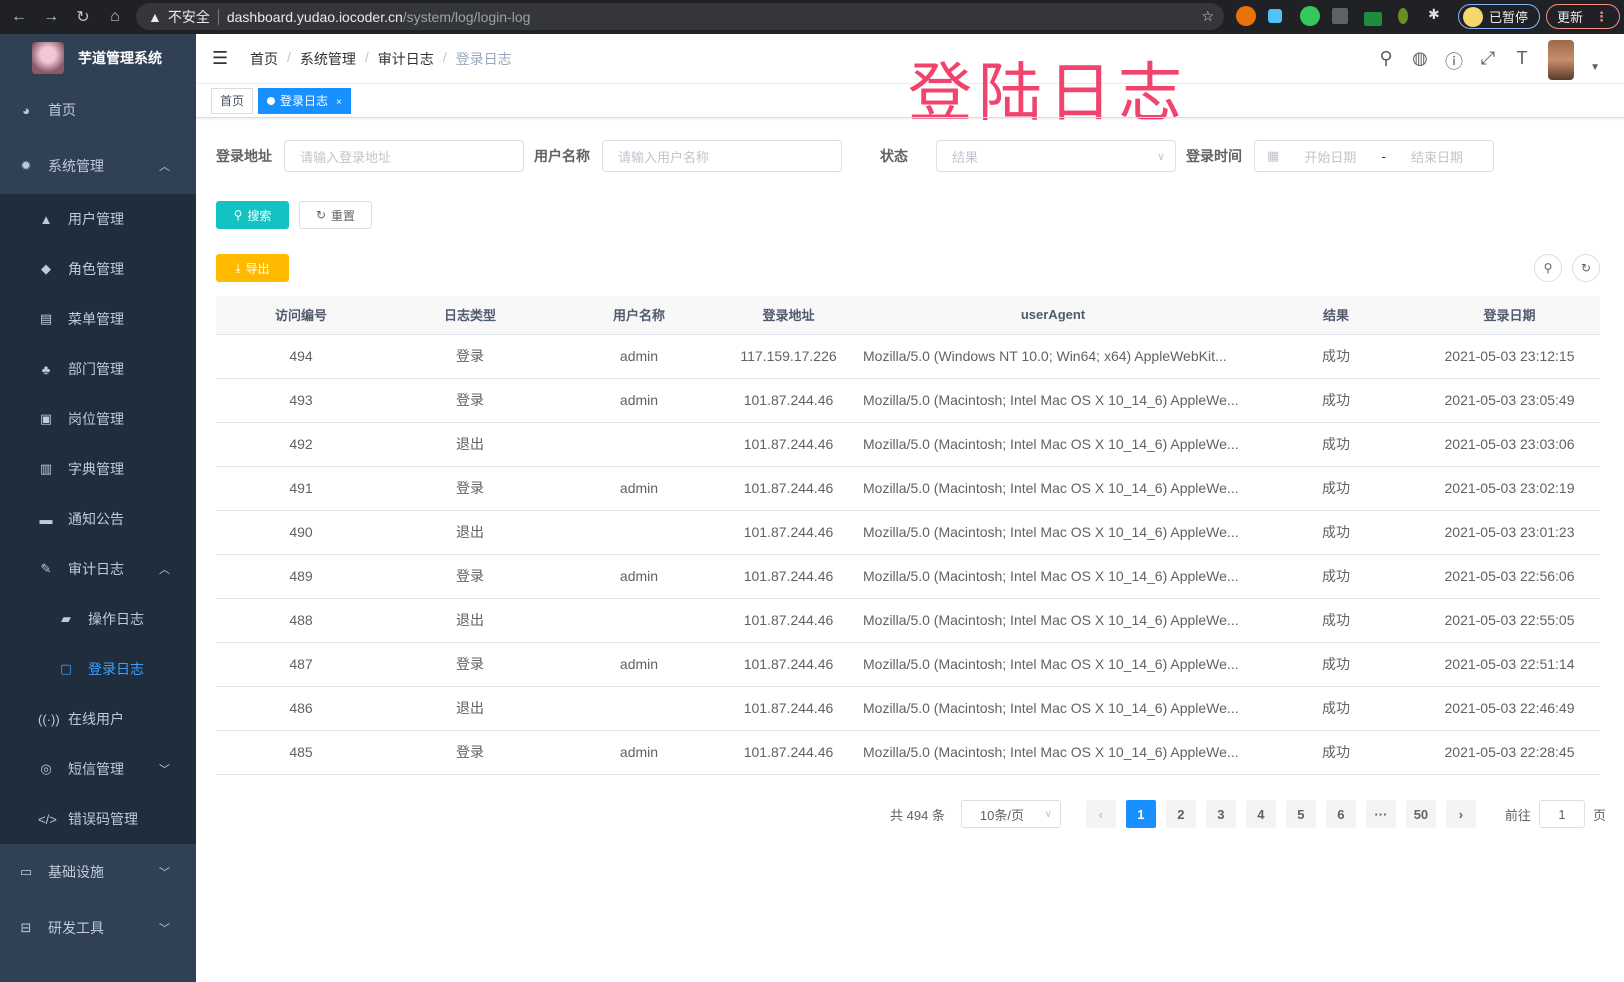 Image resolution: width=1624 pixels, height=982 pixels. Describe the element at coordinates (1586, 268) in the screenshot. I see `refresh-icon: ↻` at that location.